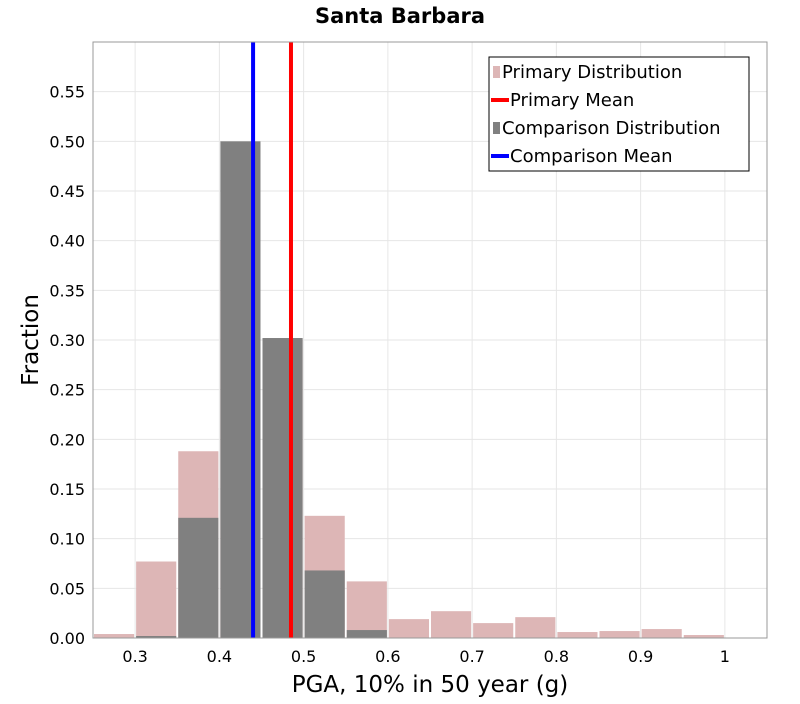 This screenshot has height=704, width=800. What do you see at coordinates (67, 588) in the screenshot?
I see `y-tick-label: 0.05` at bounding box center [67, 588].